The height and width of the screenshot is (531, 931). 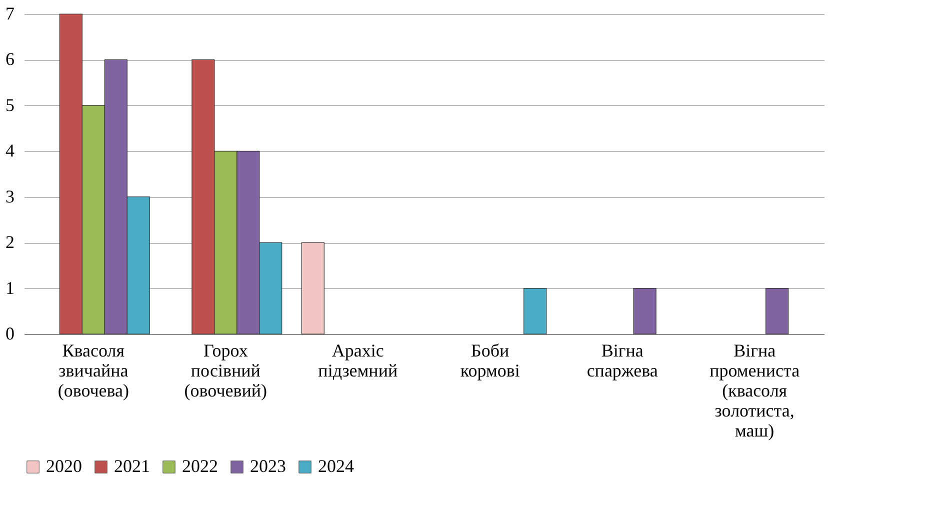 What do you see at coordinates (490, 360) in the screenshot?
I see `x-tick-label: Боби кормові` at bounding box center [490, 360].